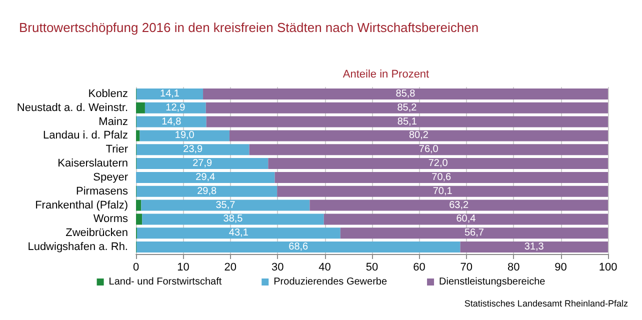 The width and height of the screenshot is (642, 320). What do you see at coordinates (72, 108) in the screenshot?
I see `y-tick-label: Neustadt a. d. Weinstr.` at bounding box center [72, 108].